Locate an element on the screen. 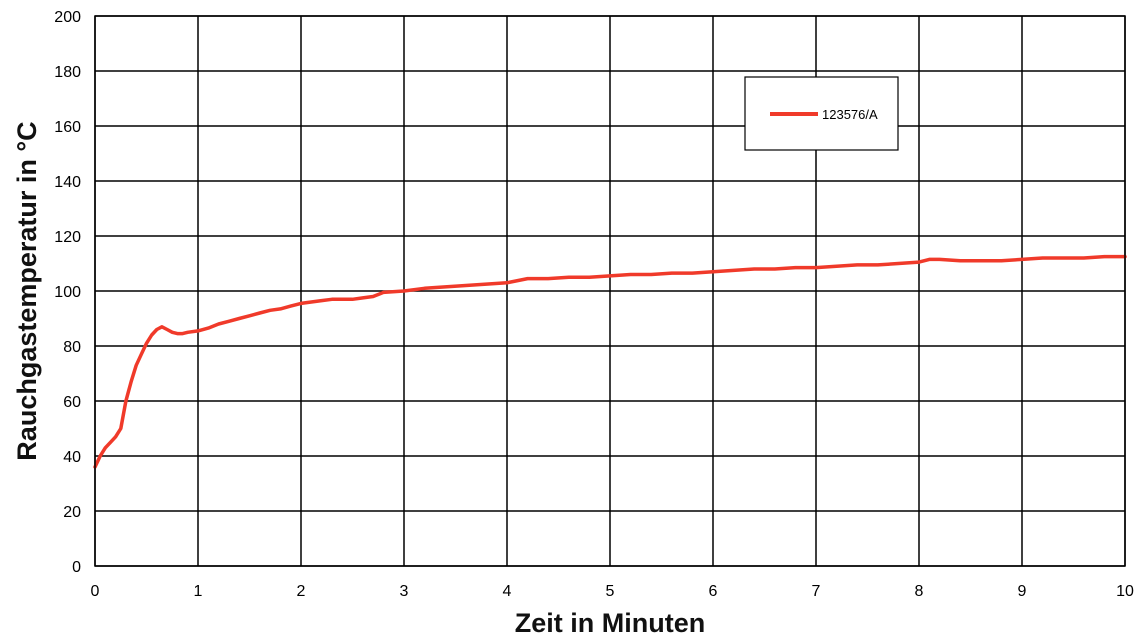 The height and width of the screenshot is (641, 1143). x-tick-label: 7 is located at coordinates (816, 591).